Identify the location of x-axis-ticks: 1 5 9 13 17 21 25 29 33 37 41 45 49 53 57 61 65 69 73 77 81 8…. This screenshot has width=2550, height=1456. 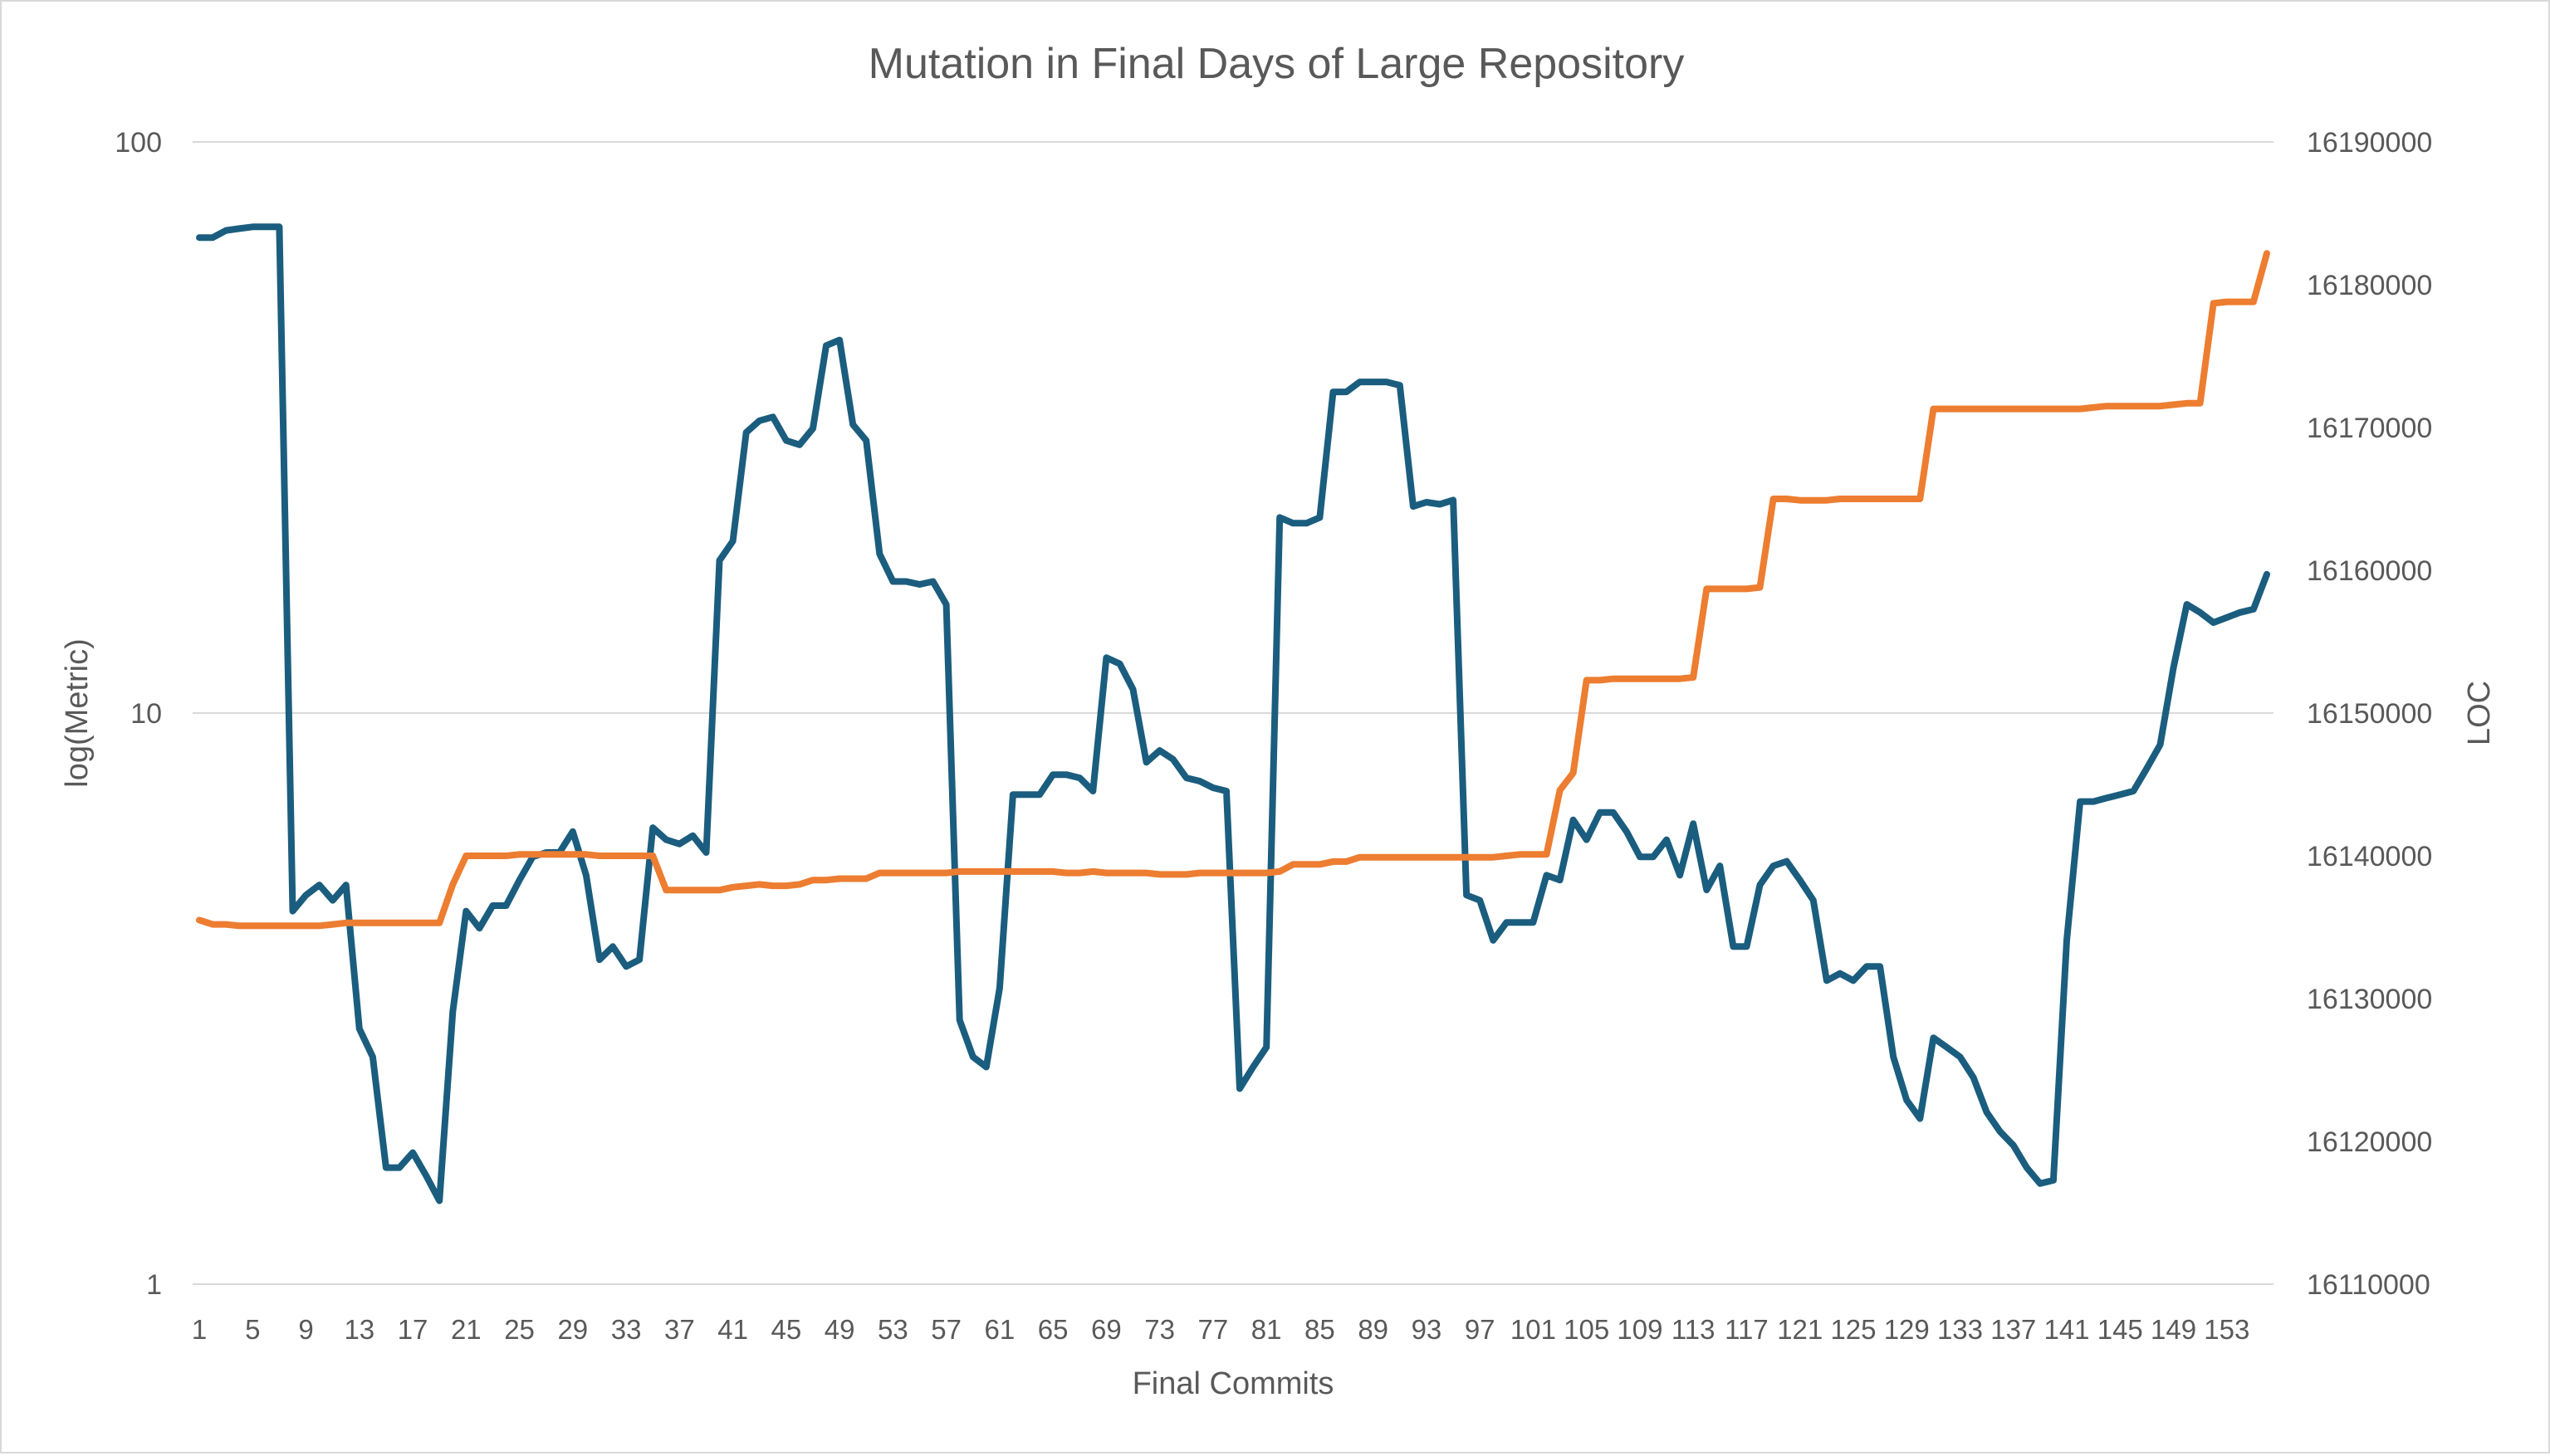
(1220, 1329).